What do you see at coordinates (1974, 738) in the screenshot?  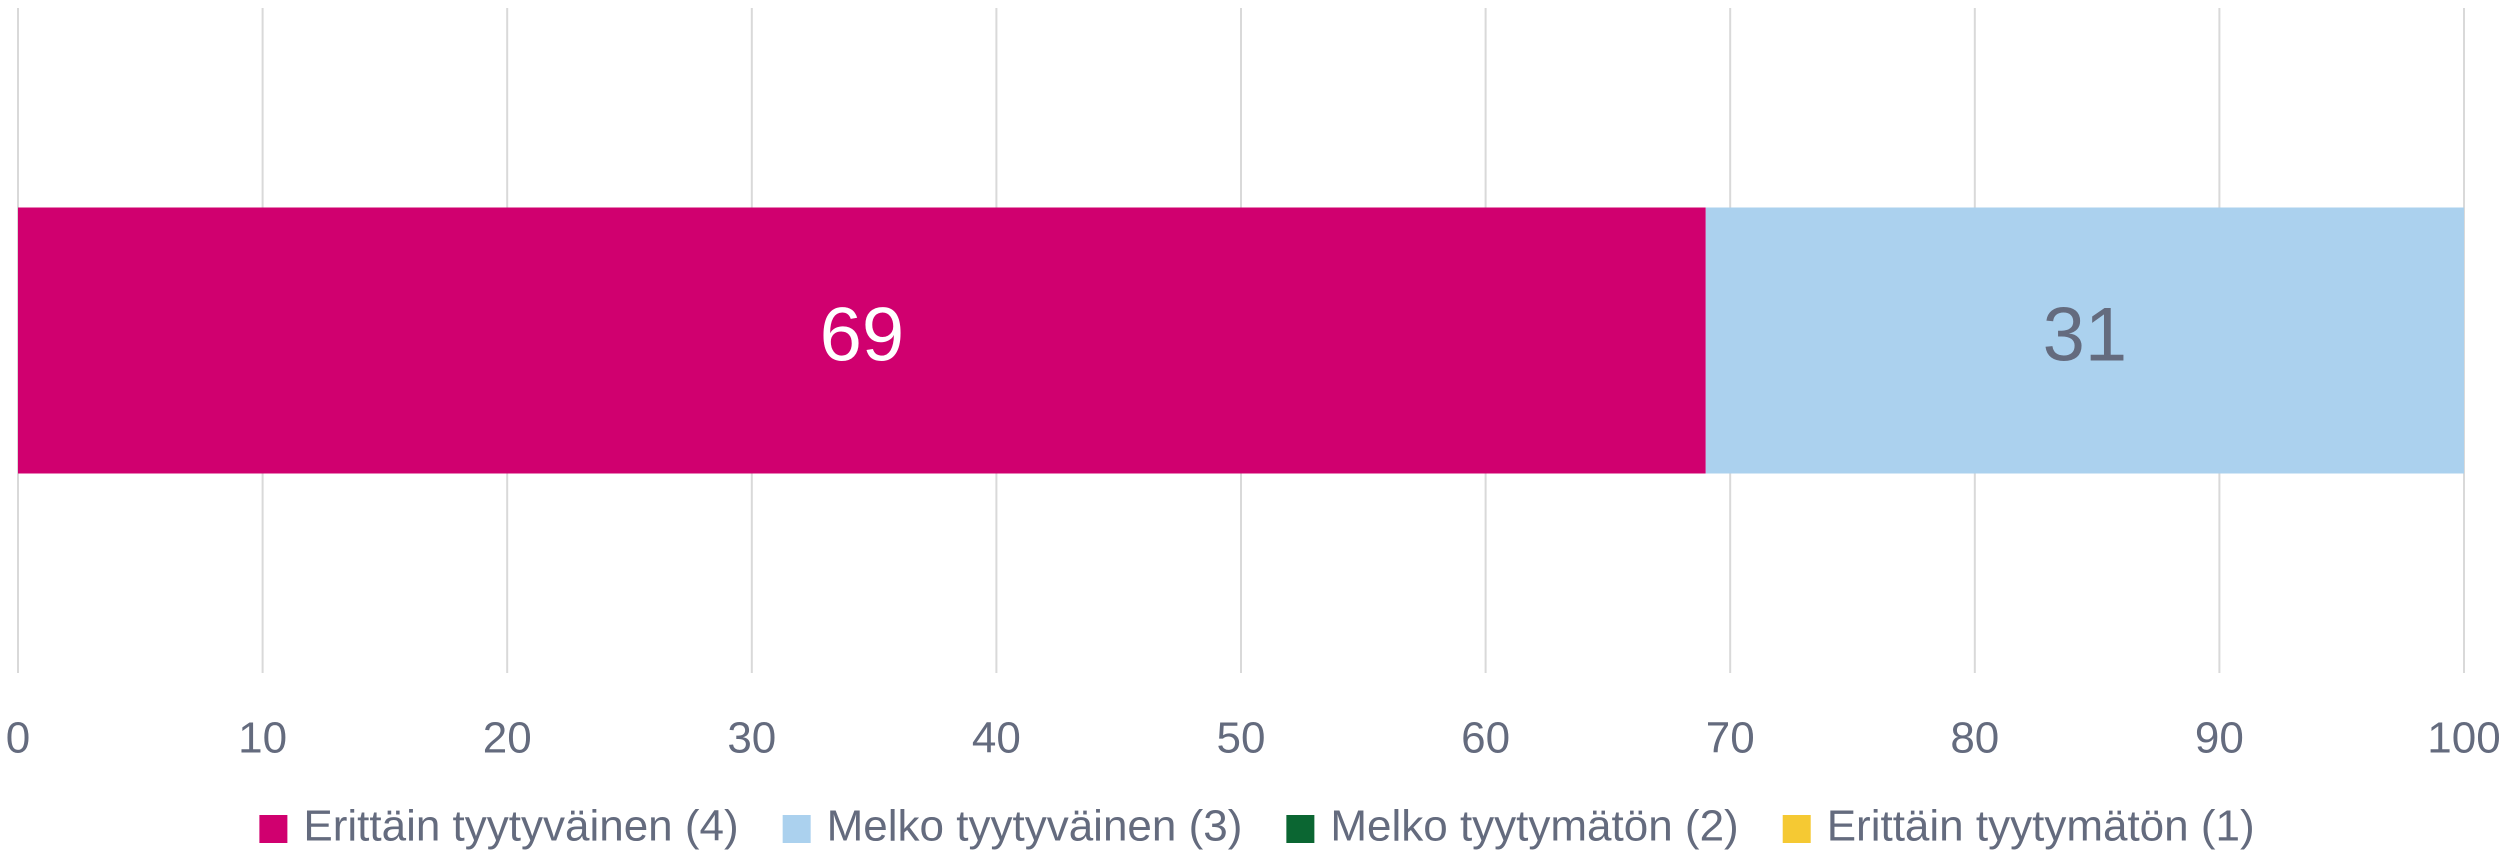 I see `x-tick-label: 80` at bounding box center [1974, 738].